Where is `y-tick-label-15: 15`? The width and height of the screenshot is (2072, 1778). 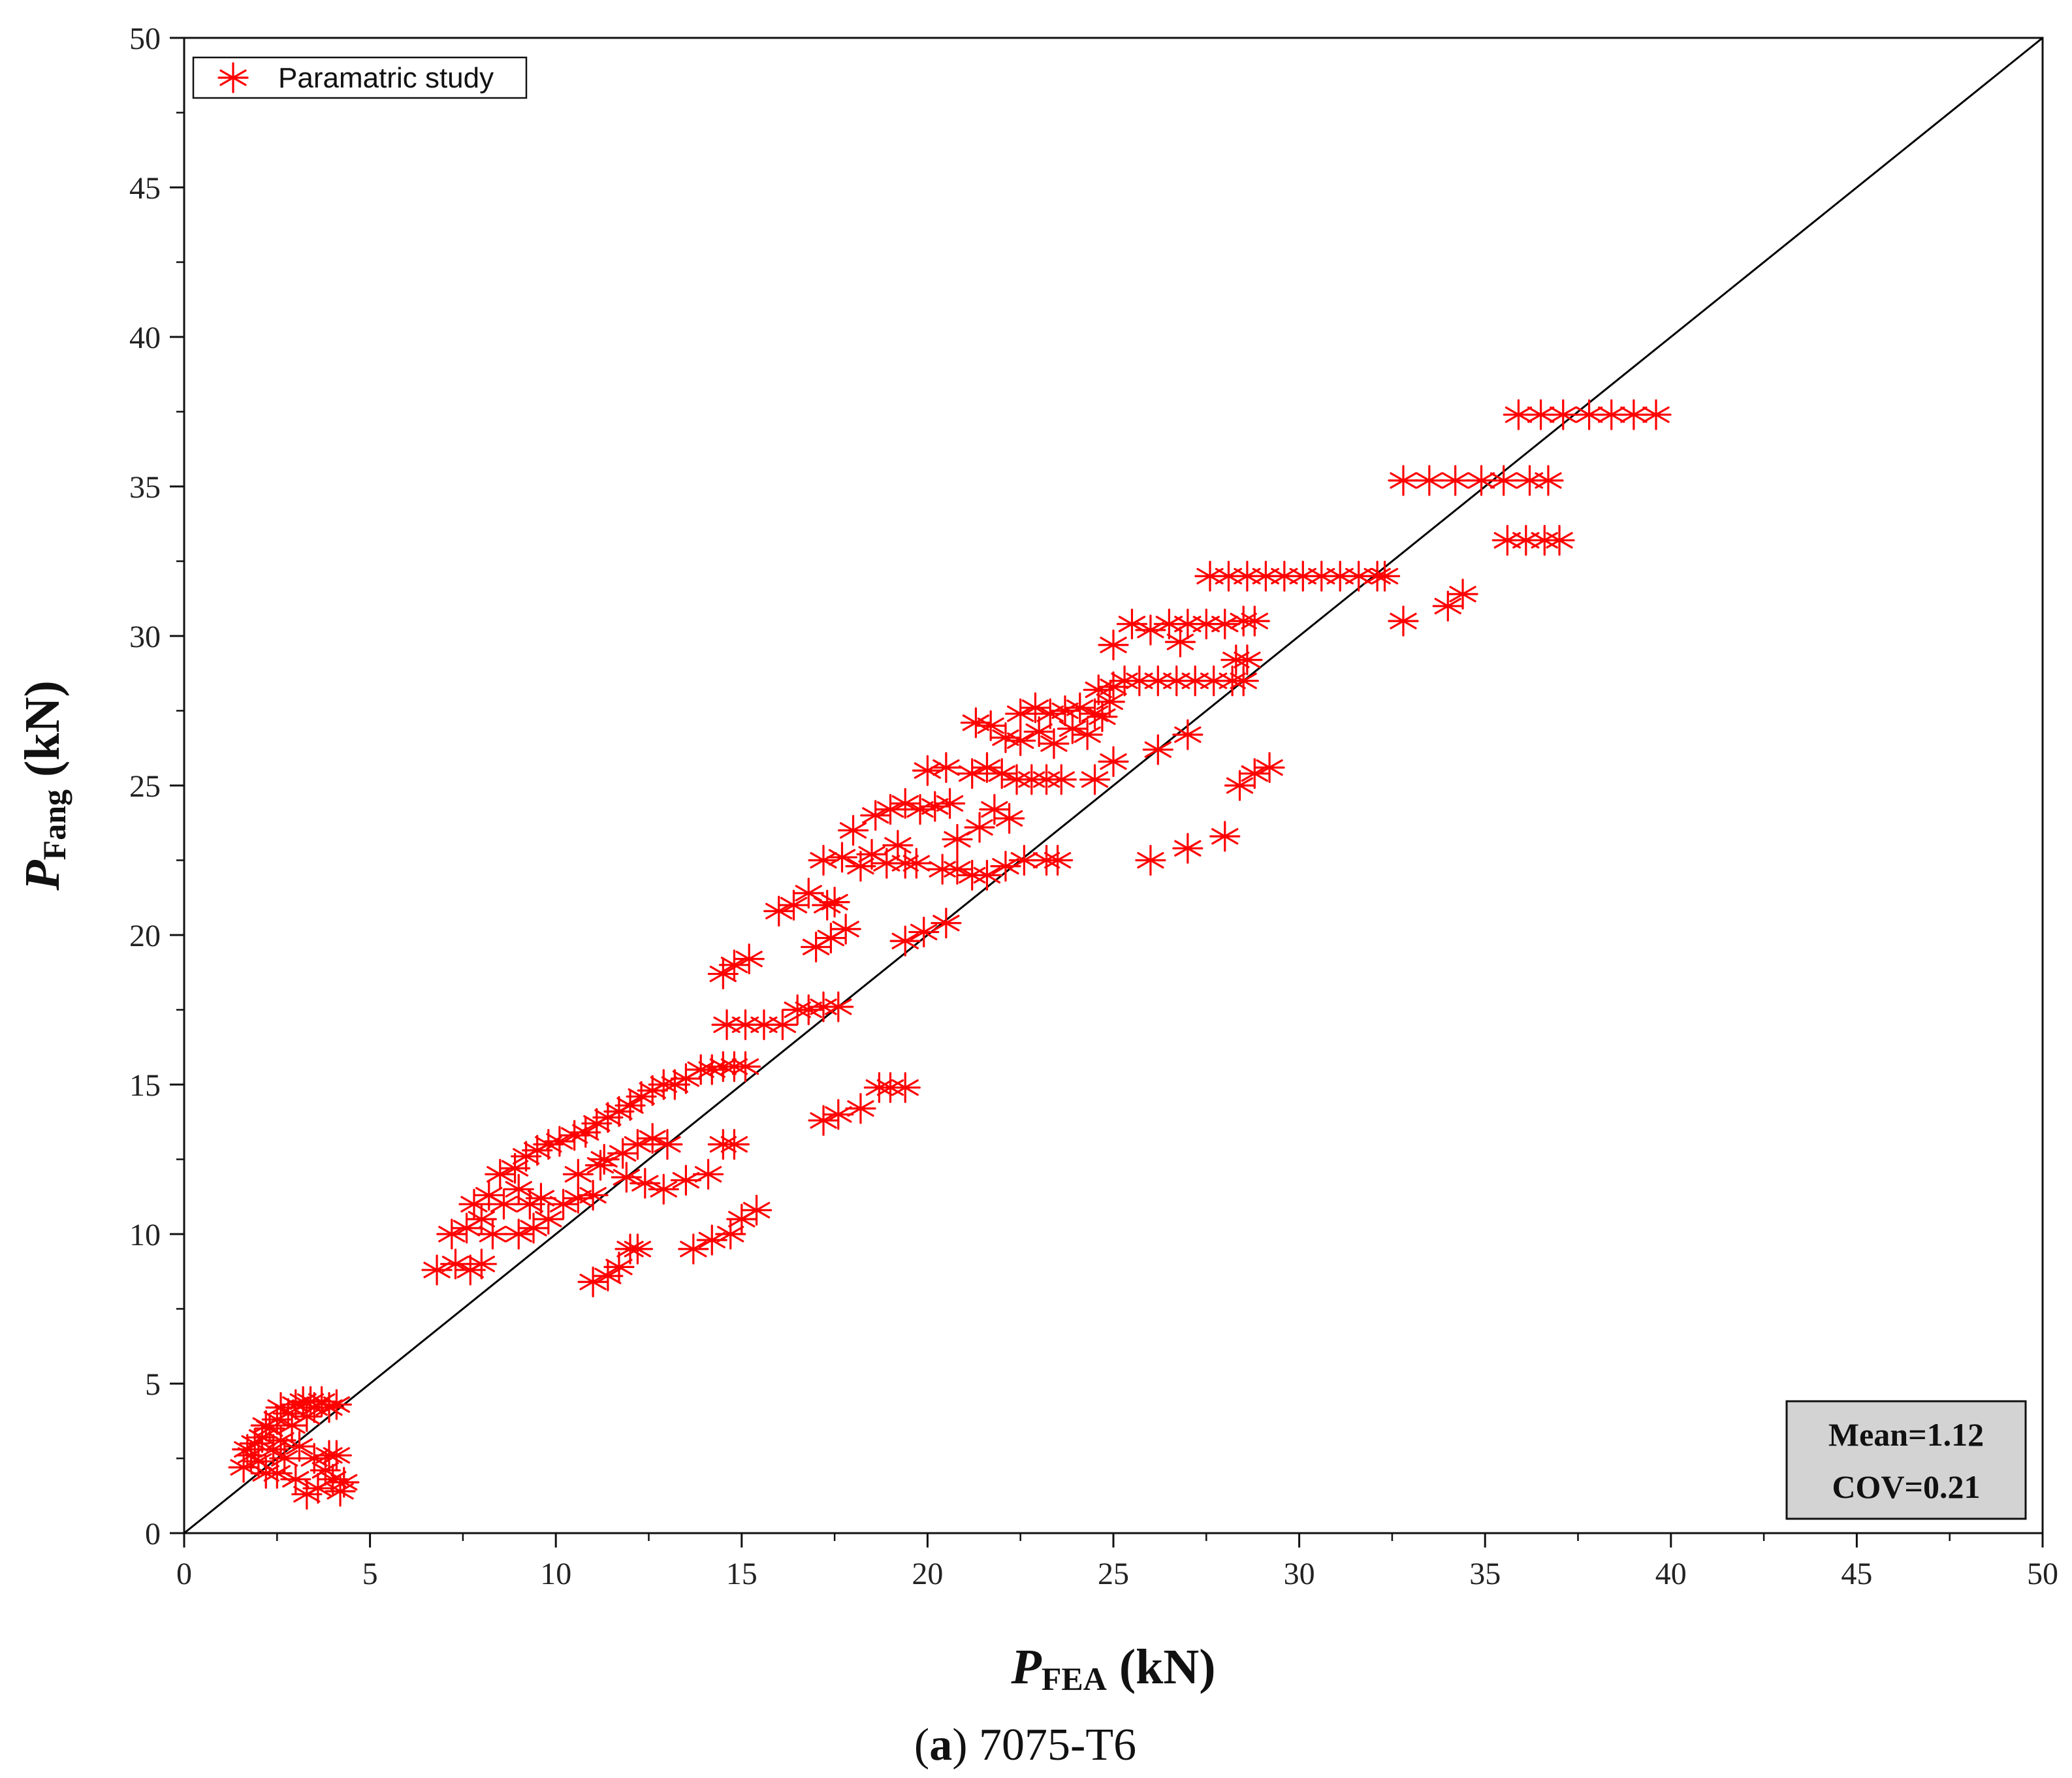
y-tick-label-15: 15 is located at coordinates (145, 1085).